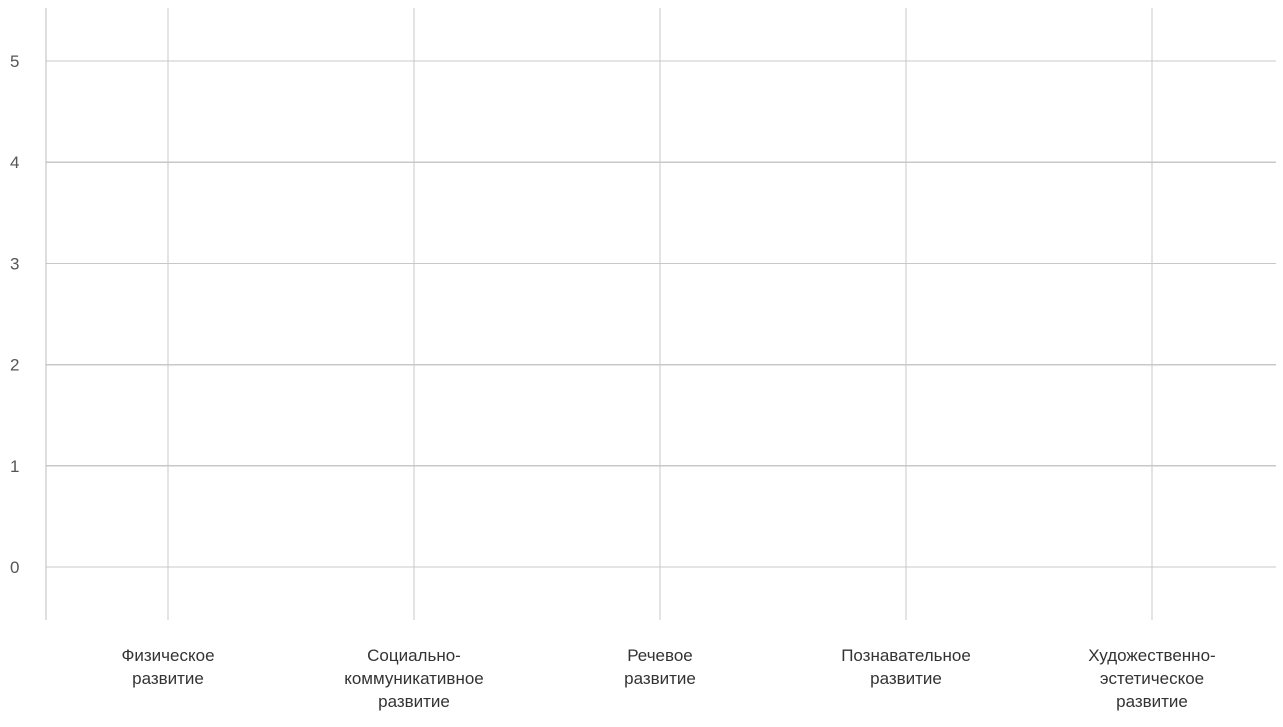 This screenshot has height=727, width=1283. I want to click on x-category-label-4: Художественно-эстетическое развитие, so click(1151, 678).